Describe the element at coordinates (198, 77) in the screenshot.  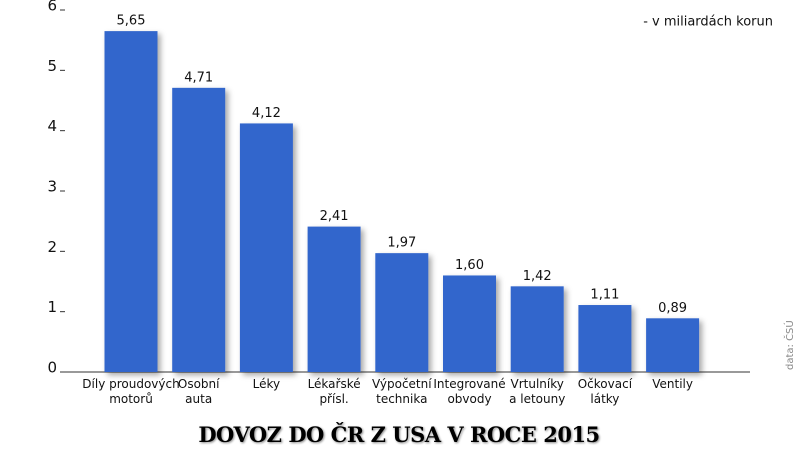
I see `value-label: 4,71` at that location.